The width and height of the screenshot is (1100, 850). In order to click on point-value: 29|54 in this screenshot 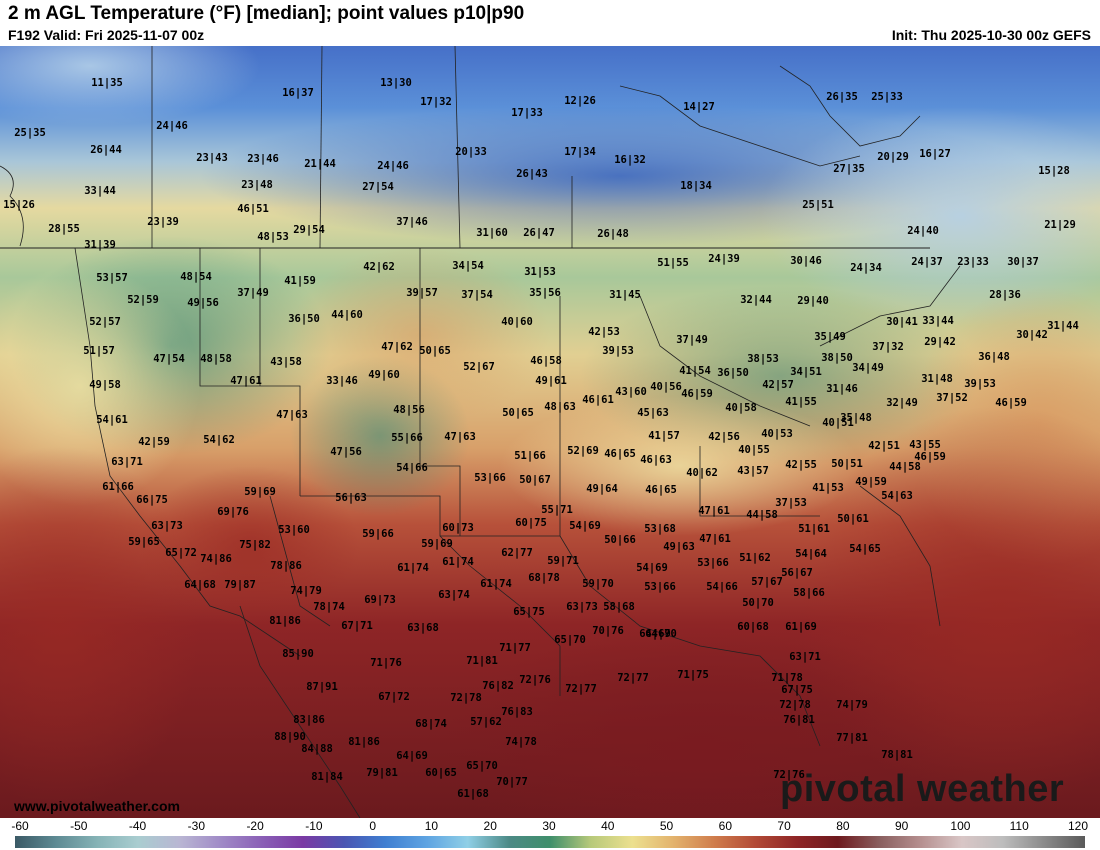, I will do `click(309, 230)`.